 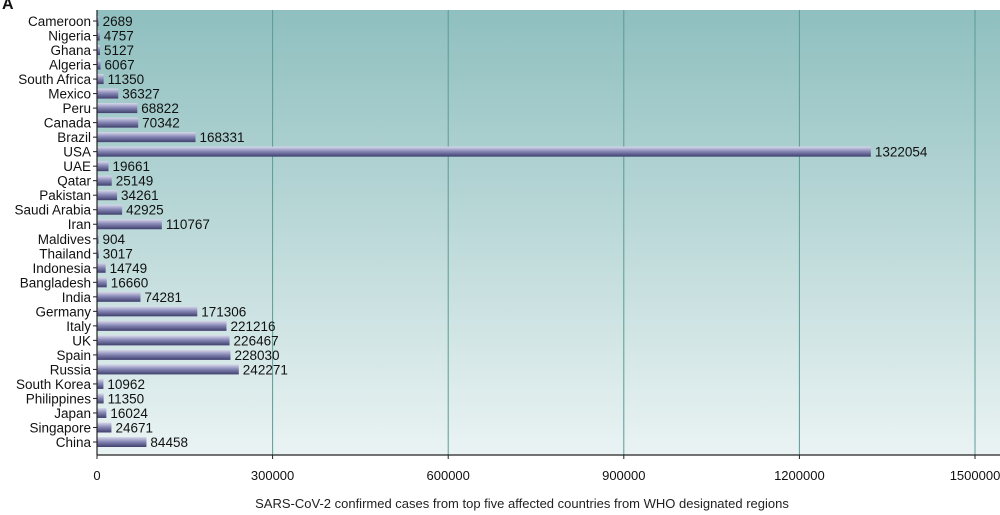 I want to click on value-label: 68822, so click(x=160, y=108).